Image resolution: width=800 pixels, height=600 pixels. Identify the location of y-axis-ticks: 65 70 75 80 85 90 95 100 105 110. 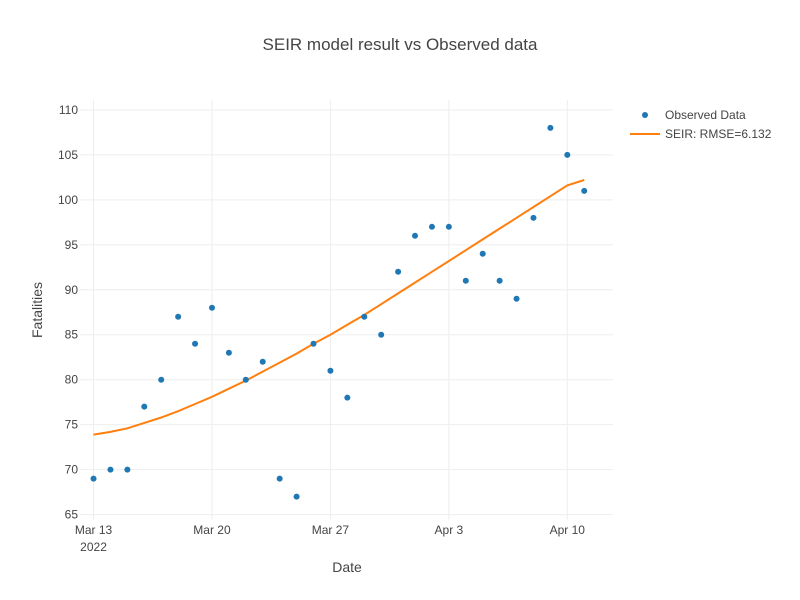
(68, 312).